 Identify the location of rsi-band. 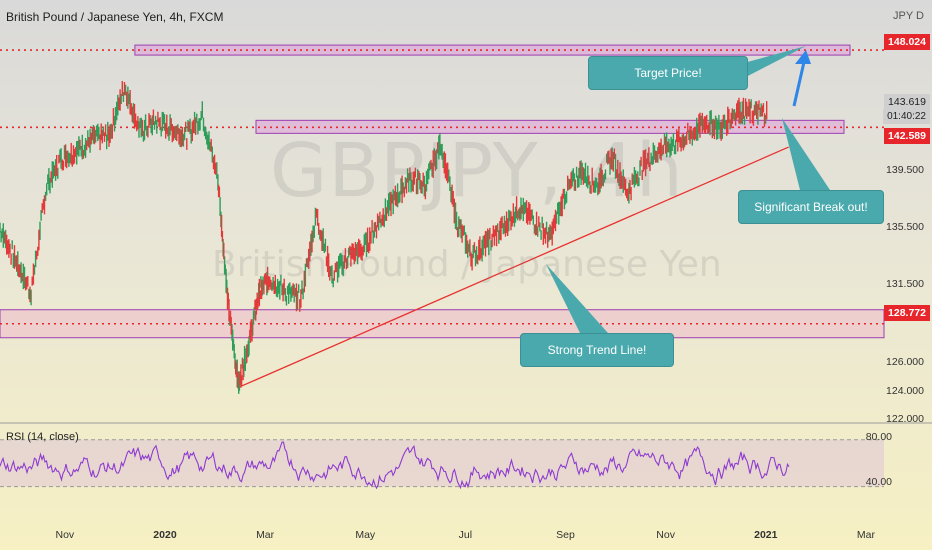
(442, 463).